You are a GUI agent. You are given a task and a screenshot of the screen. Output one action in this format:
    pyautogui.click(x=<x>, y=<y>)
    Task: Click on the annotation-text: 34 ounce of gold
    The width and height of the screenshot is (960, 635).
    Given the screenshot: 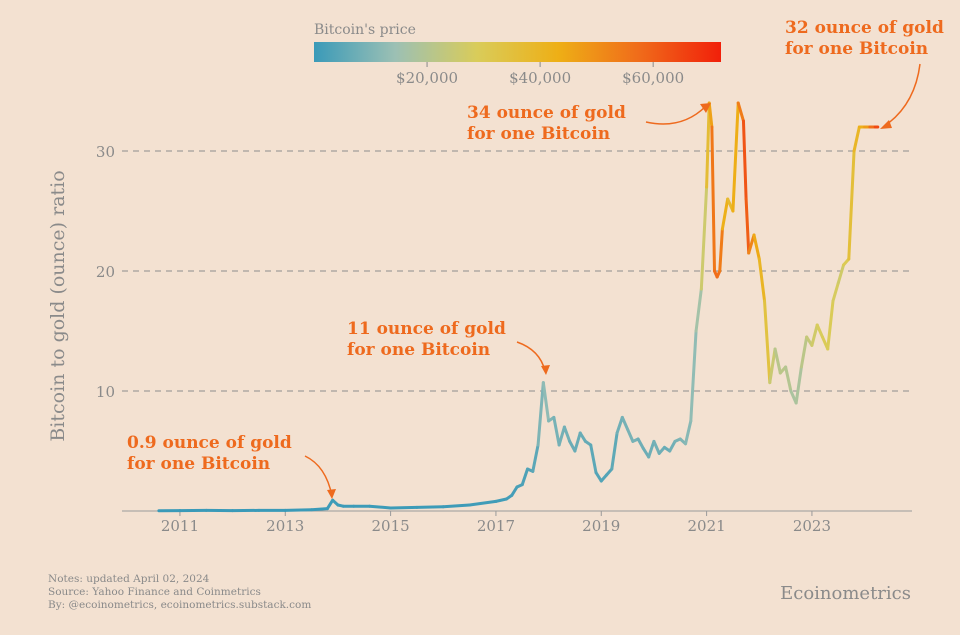 What is the action you would take?
    pyautogui.click(x=546, y=113)
    